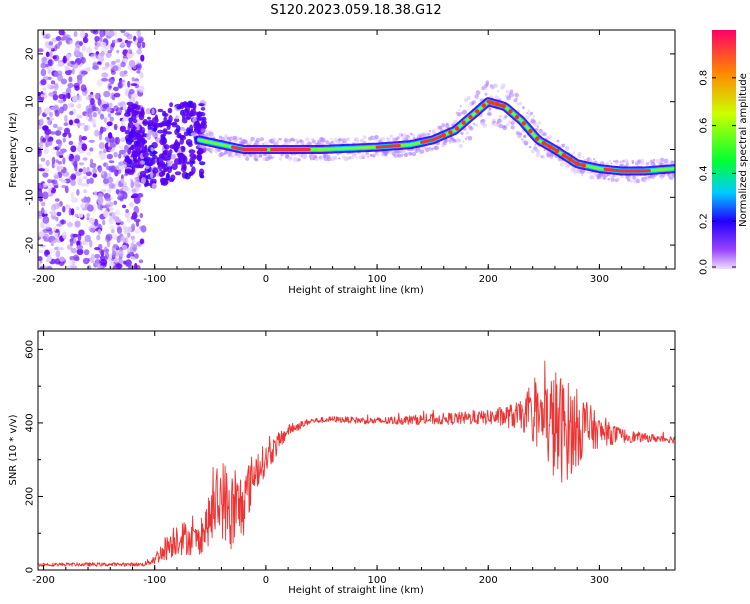 The height and width of the screenshot is (604, 750). Describe the element at coordinates (704, 126) in the screenshot. I see `colorbar-tick-label: 0.6` at that location.